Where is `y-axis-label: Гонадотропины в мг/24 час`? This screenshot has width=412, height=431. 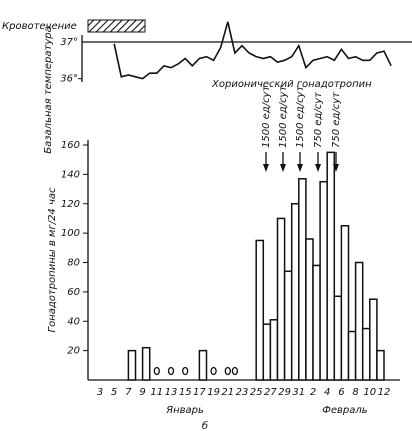
y-axis-label: Гонадотропины в мг/24 час is located at coordinates (52, 260).